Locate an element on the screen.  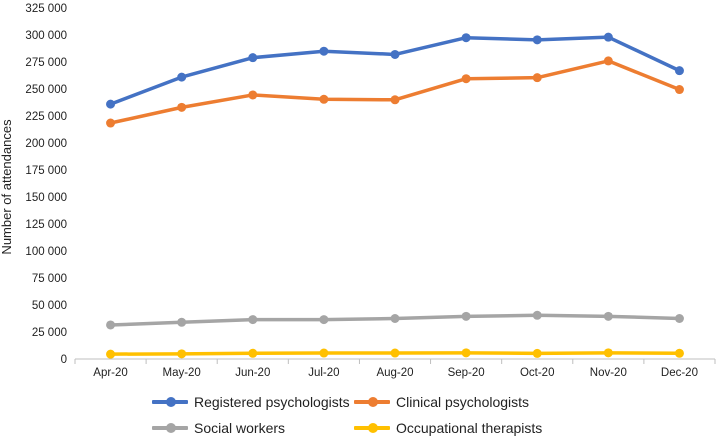
x-tick-label: Dec-20 is located at coordinates (679, 373).